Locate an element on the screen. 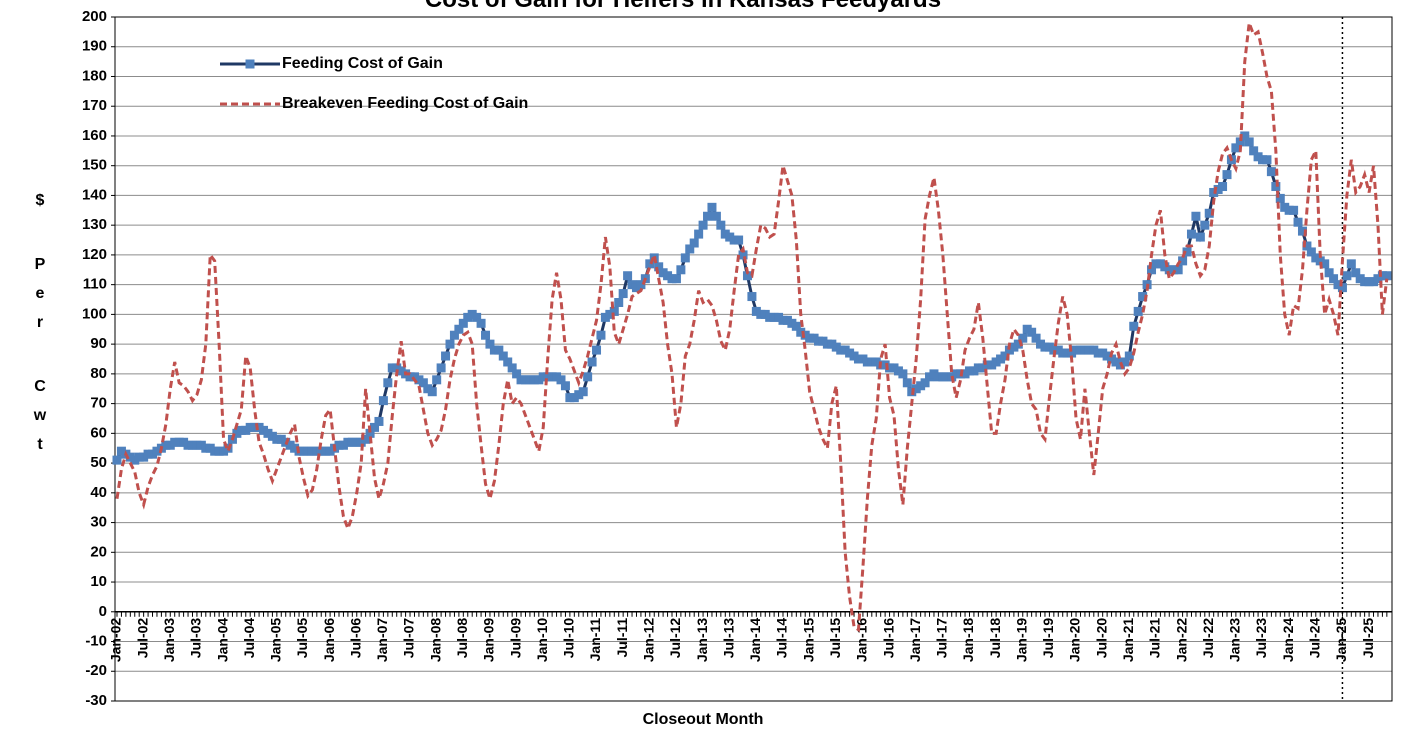  x-tick-label: Jan-25 is located at coordinates (1341, 640).